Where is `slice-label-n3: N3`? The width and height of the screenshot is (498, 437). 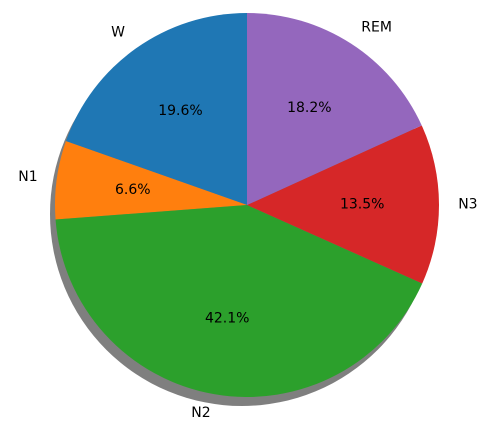 slice-label-n3: N3 is located at coordinates (467, 204).